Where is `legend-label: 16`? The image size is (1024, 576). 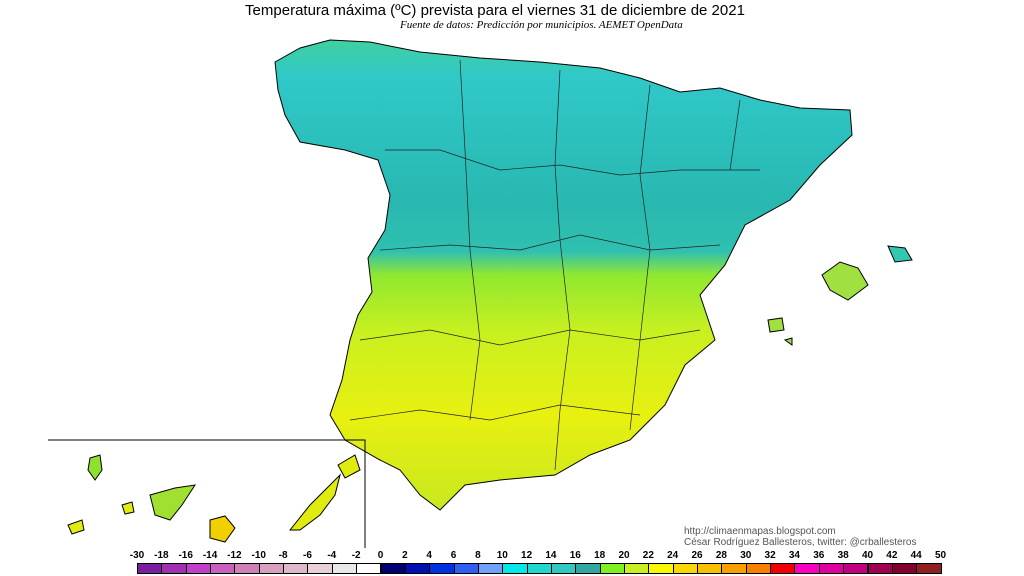
legend-label: 16 is located at coordinates (575, 555).